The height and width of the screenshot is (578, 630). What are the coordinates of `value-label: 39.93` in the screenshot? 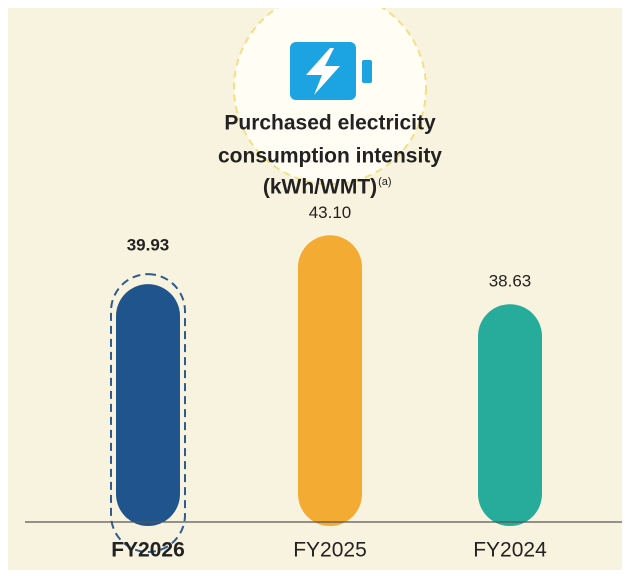 It's located at (148, 245).